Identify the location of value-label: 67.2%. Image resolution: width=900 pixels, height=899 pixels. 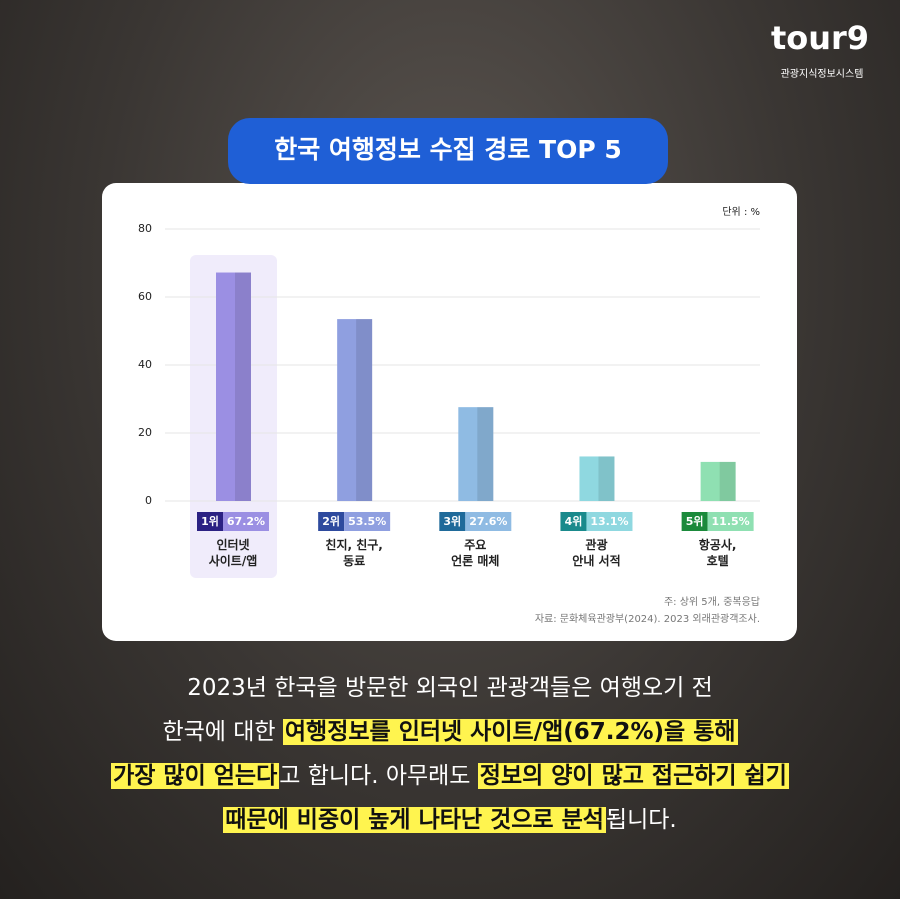
(246, 521).